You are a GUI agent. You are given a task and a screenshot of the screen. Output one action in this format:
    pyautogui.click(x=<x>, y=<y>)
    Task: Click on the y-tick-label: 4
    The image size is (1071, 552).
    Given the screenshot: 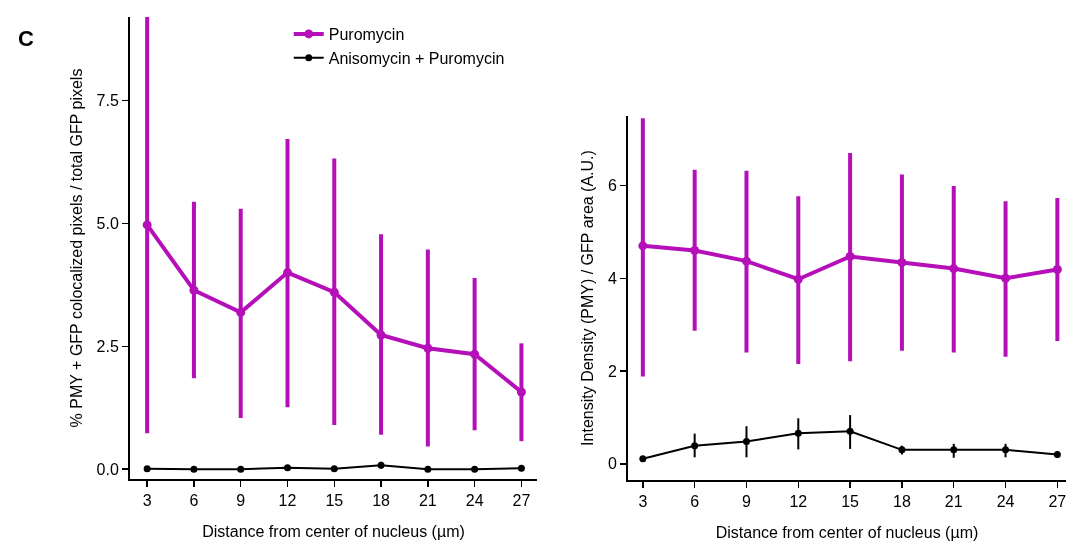 What is the action you would take?
    pyautogui.click(x=612, y=278)
    